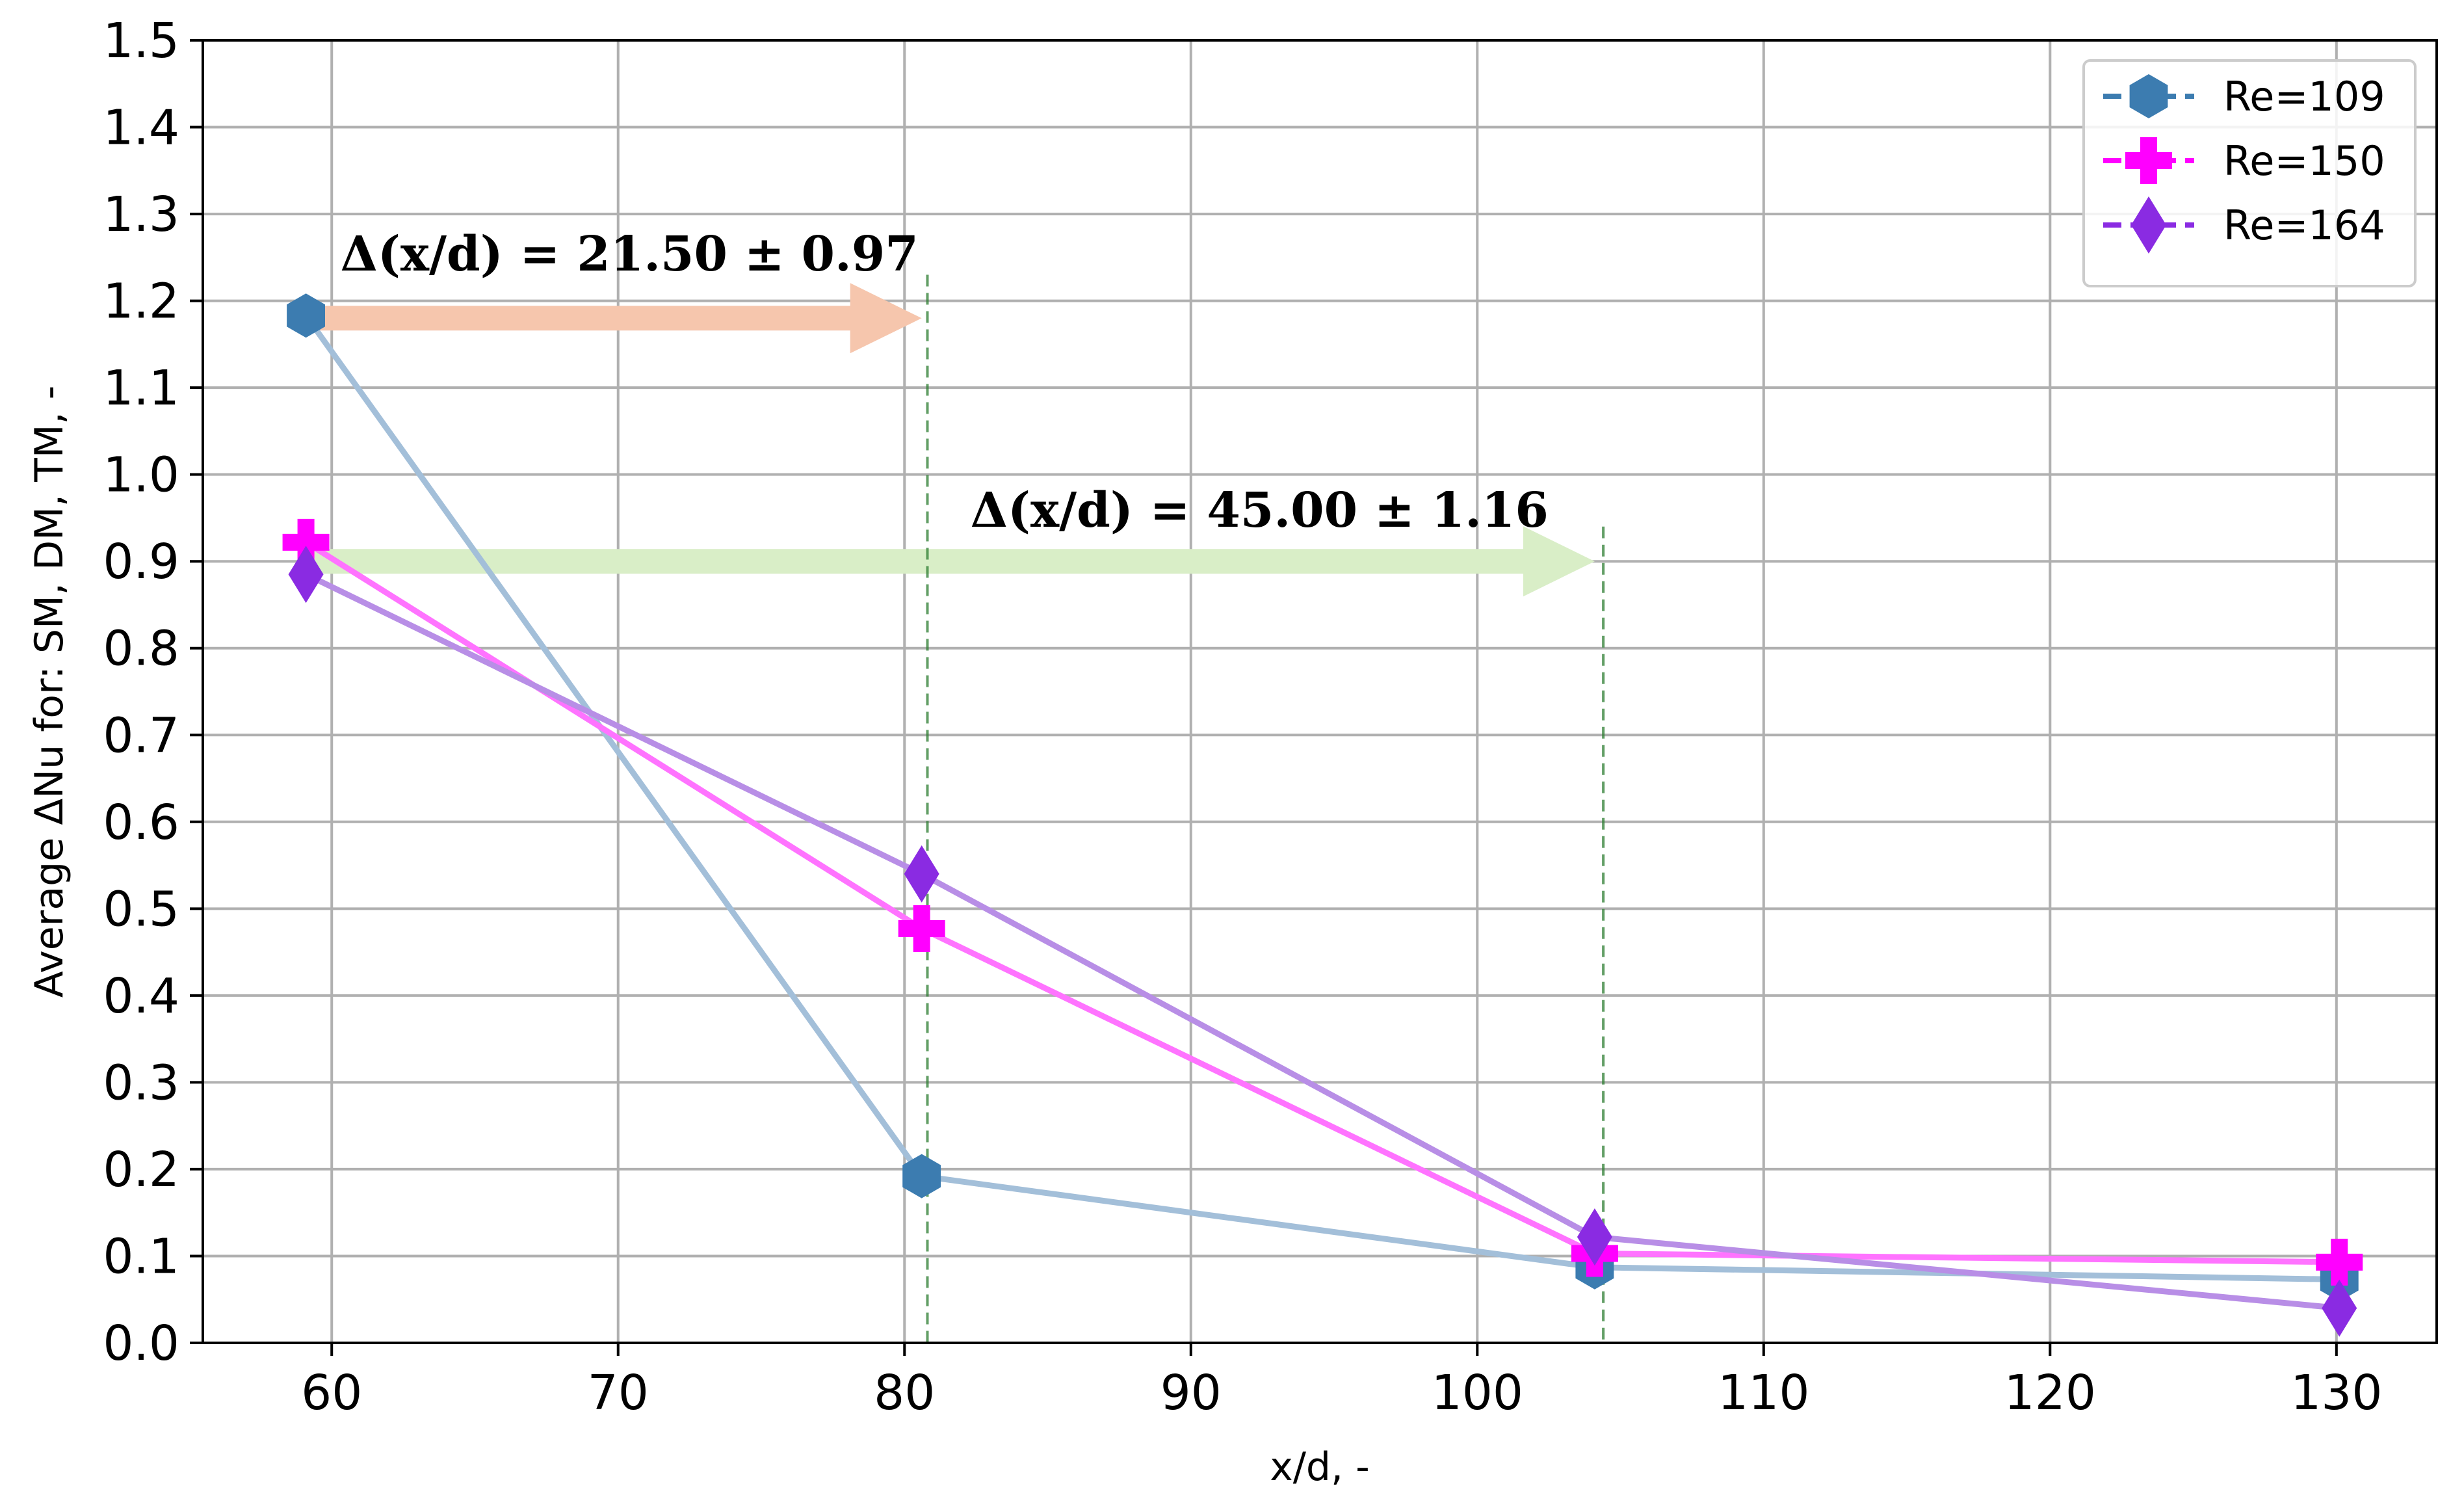 Image resolution: width=2464 pixels, height=1510 pixels. What do you see at coordinates (141, 909) in the screenshot?
I see `y-tick-label: 0.5` at bounding box center [141, 909].